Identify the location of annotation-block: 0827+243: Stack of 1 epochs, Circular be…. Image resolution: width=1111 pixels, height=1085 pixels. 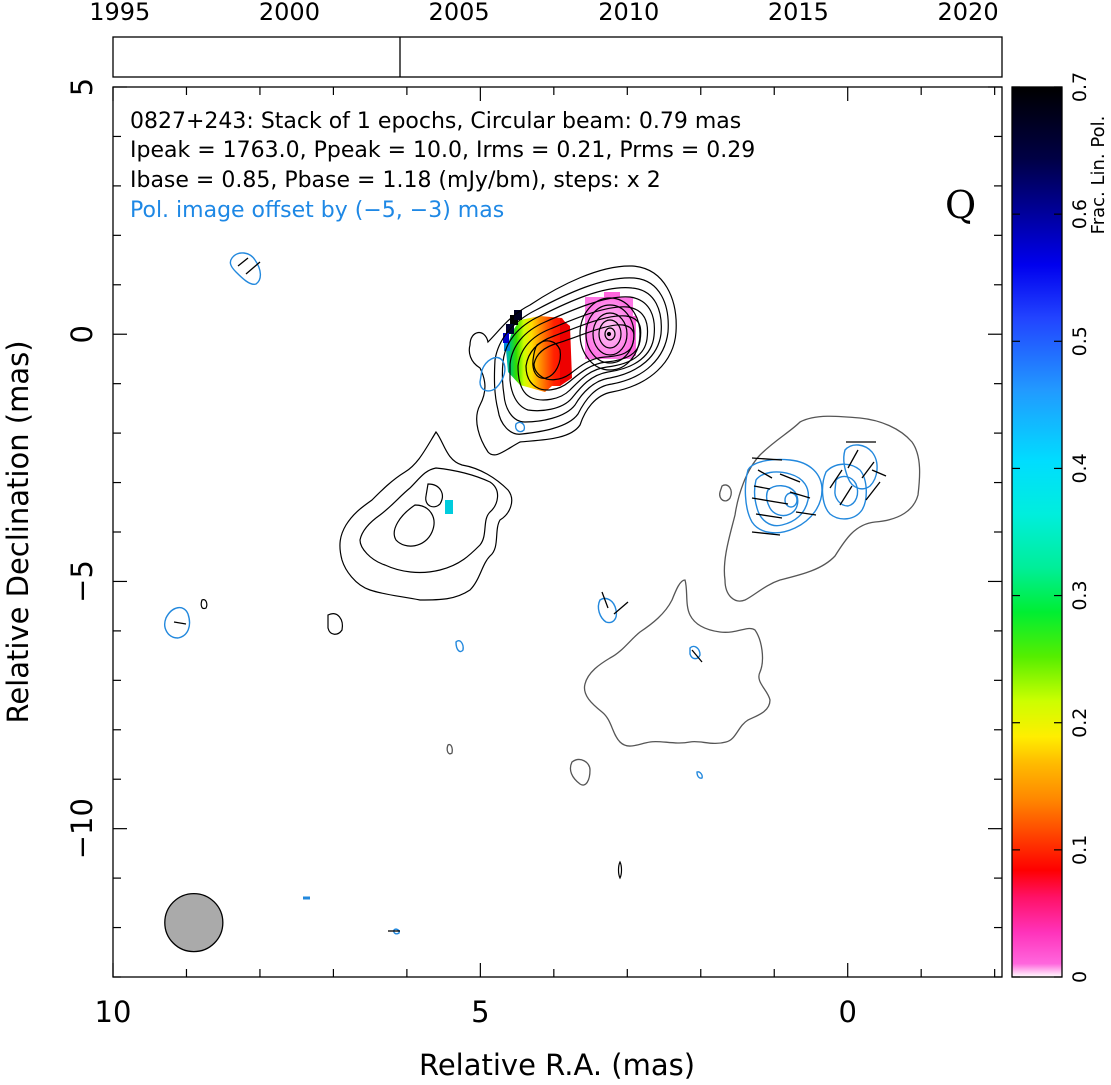
(553, 168).